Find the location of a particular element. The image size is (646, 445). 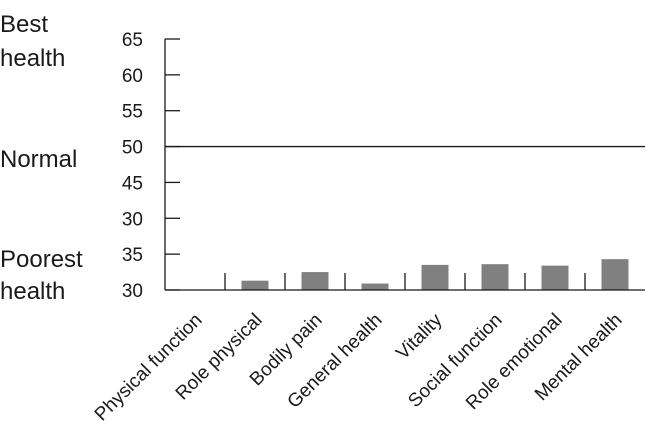

normal-label: Normal is located at coordinates (38, 159).